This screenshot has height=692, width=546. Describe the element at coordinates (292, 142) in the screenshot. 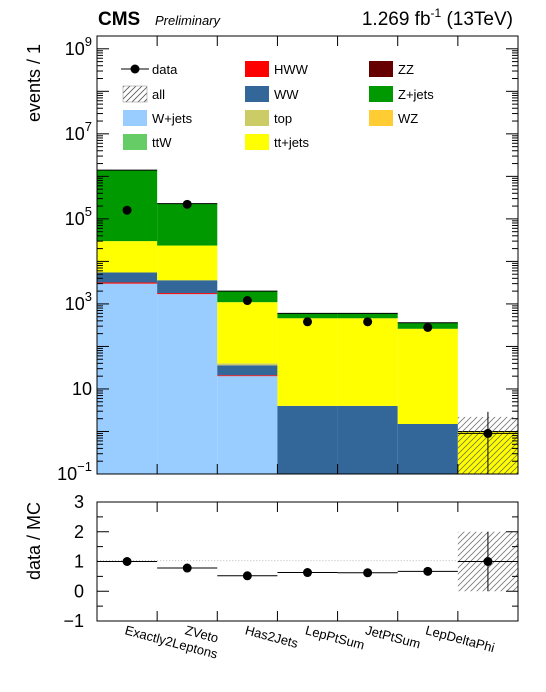

I see `legend-label-ttjets: tt+jets` at that location.